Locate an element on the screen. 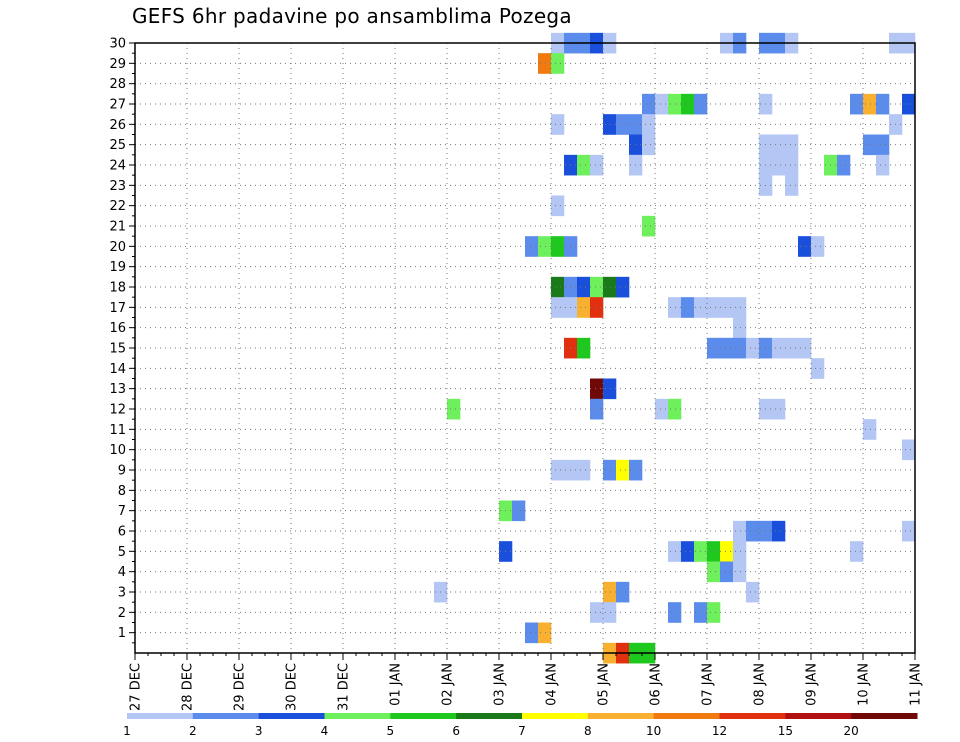 The image size is (960, 742). colorbar-label: 15 is located at coordinates (785, 731).